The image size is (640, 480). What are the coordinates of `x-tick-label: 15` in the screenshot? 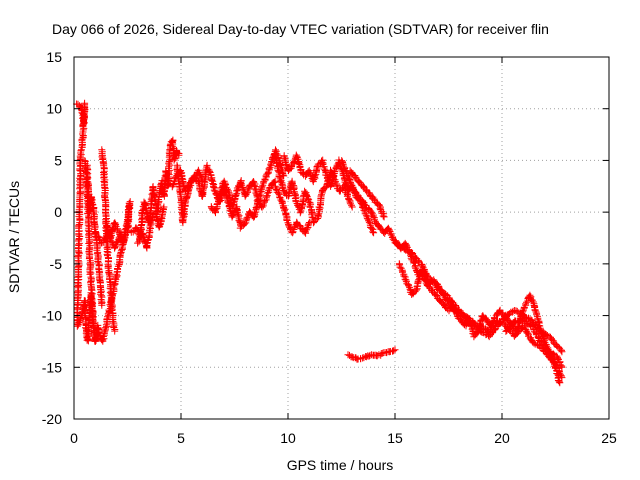 It's located at (395, 438).